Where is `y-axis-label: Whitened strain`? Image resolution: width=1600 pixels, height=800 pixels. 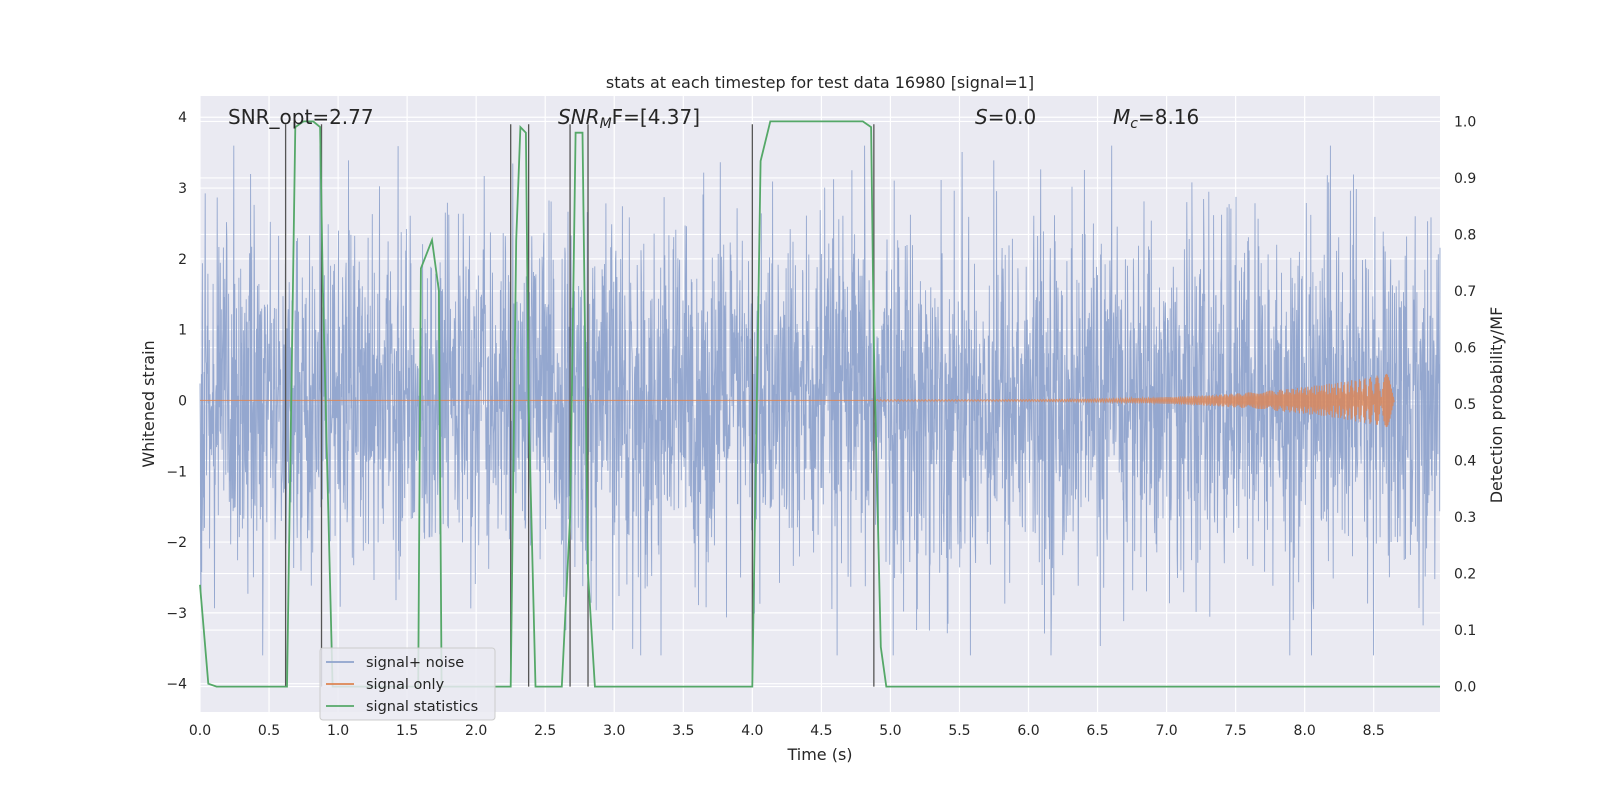
y-axis-label: Whitened strain is located at coordinates (148, 403).